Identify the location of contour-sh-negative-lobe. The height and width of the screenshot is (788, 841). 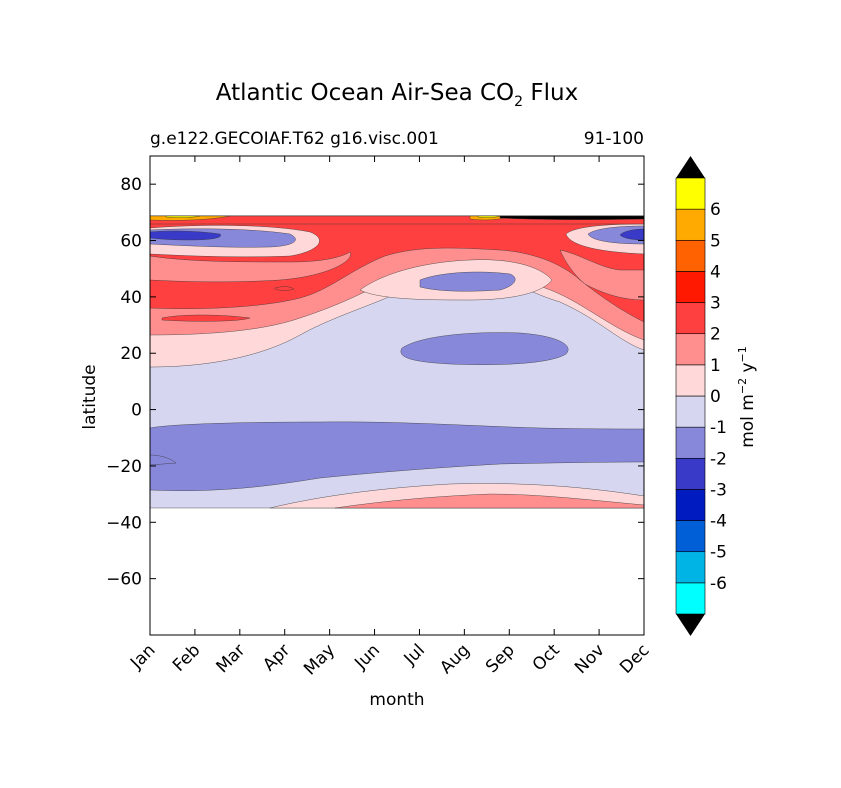
(163, 460).